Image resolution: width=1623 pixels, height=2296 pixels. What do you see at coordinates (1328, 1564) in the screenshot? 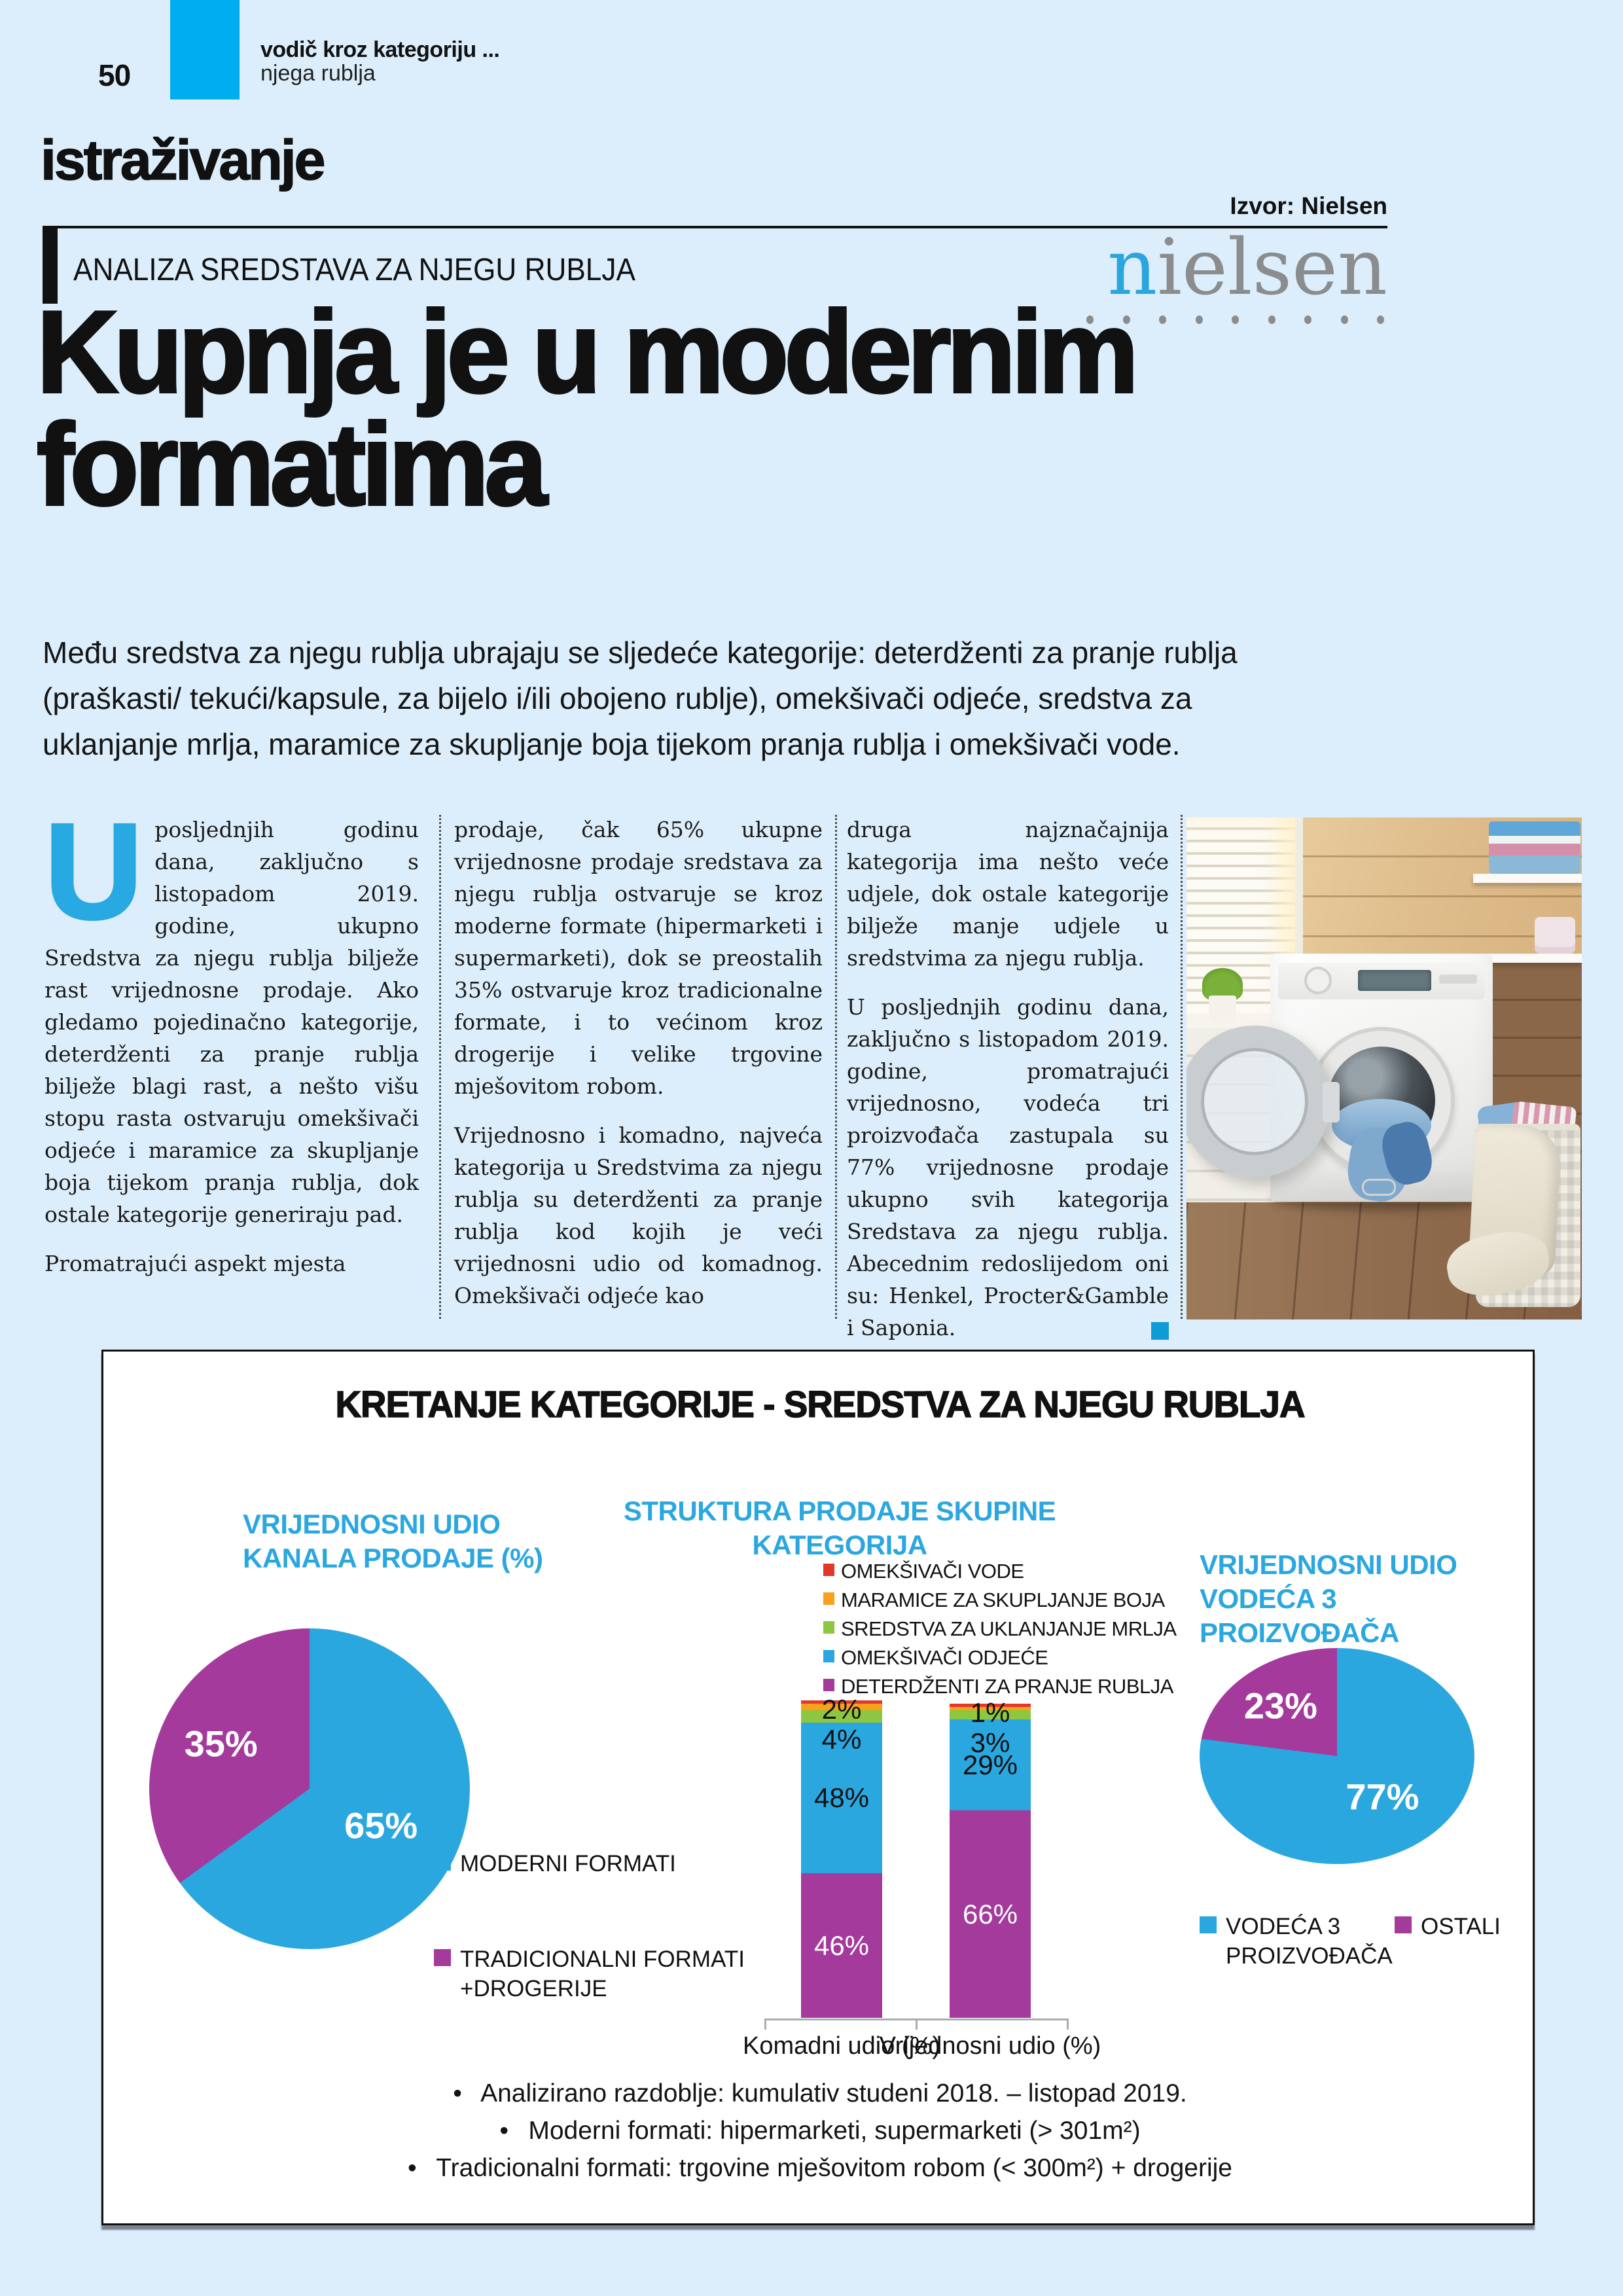
I see `top3-share-pie-title: VRIJEDNOSNI UDIO` at bounding box center [1328, 1564].